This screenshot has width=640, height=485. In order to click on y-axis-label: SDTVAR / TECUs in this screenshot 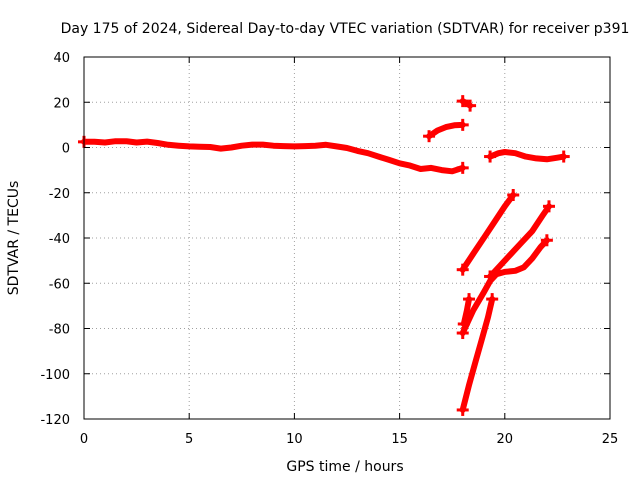, I will do `click(14, 238)`.